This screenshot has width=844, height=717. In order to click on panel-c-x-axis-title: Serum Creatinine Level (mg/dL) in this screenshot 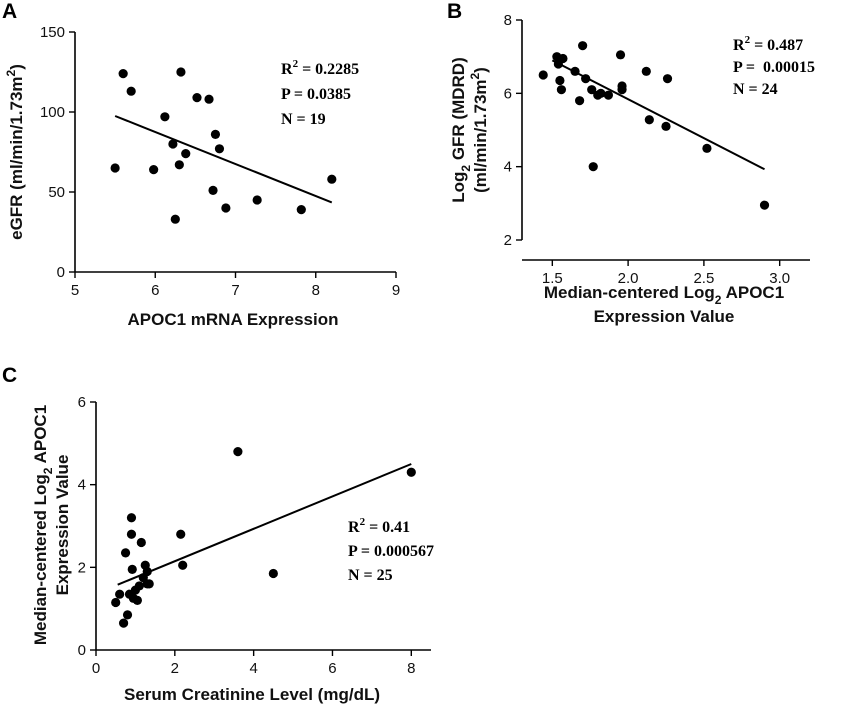, I will do `click(252, 694)`.